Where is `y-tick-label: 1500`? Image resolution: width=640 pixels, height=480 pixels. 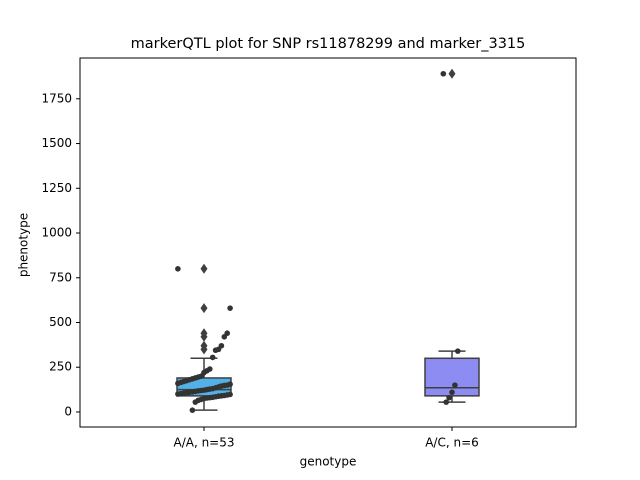
y-tick-label: 1500 is located at coordinates (56, 143).